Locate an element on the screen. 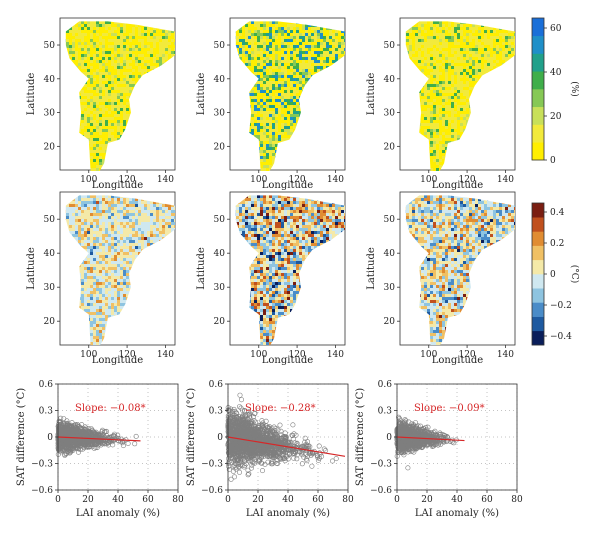 The height and width of the screenshot is (537, 600). scatter-ytick-label: 0.6 is located at coordinates (385, 385).